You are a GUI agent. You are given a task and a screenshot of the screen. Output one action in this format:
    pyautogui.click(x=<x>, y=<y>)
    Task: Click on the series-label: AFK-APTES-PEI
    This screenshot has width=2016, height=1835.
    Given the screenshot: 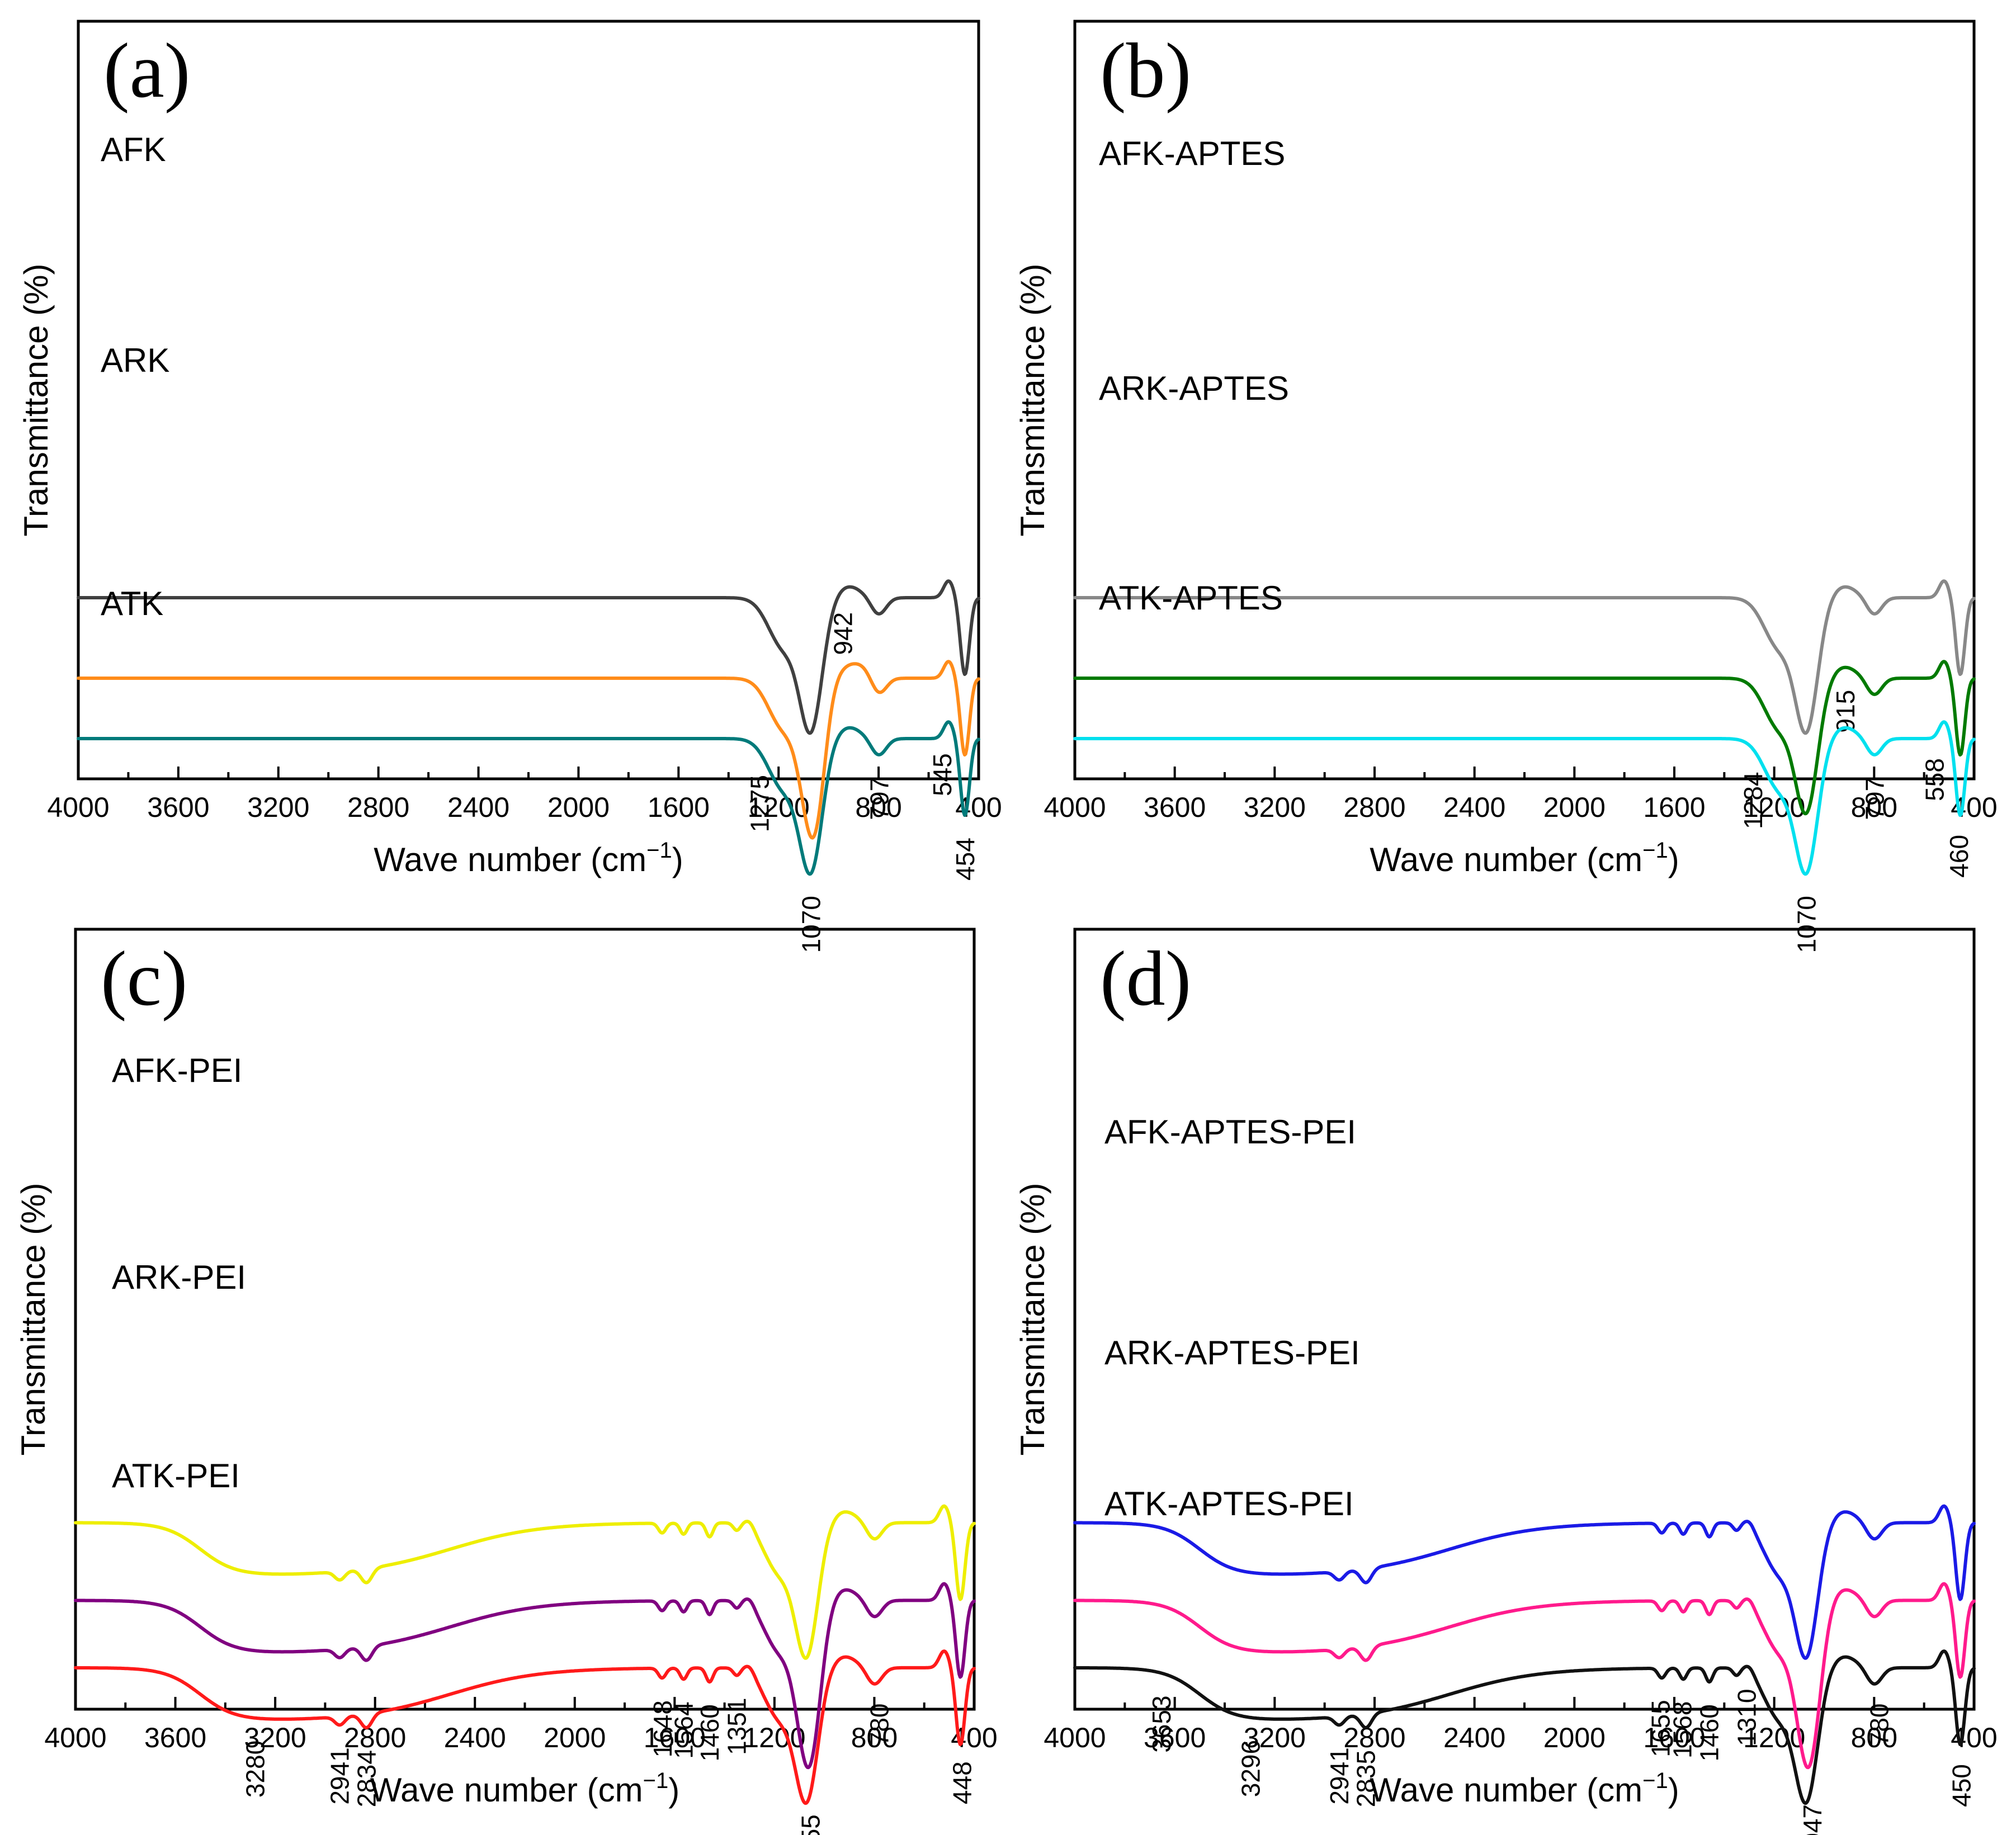 What is the action you would take?
    pyautogui.click(x=1230, y=1132)
    